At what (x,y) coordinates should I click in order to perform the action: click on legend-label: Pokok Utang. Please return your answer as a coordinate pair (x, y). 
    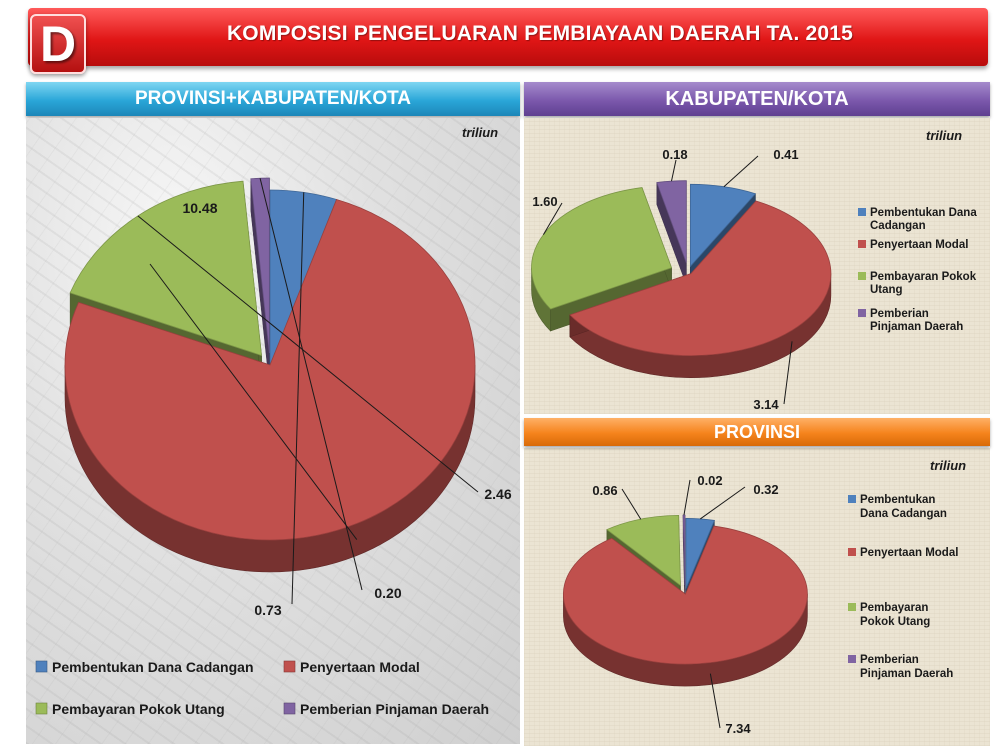
    Looking at the image, I should click on (895, 622).